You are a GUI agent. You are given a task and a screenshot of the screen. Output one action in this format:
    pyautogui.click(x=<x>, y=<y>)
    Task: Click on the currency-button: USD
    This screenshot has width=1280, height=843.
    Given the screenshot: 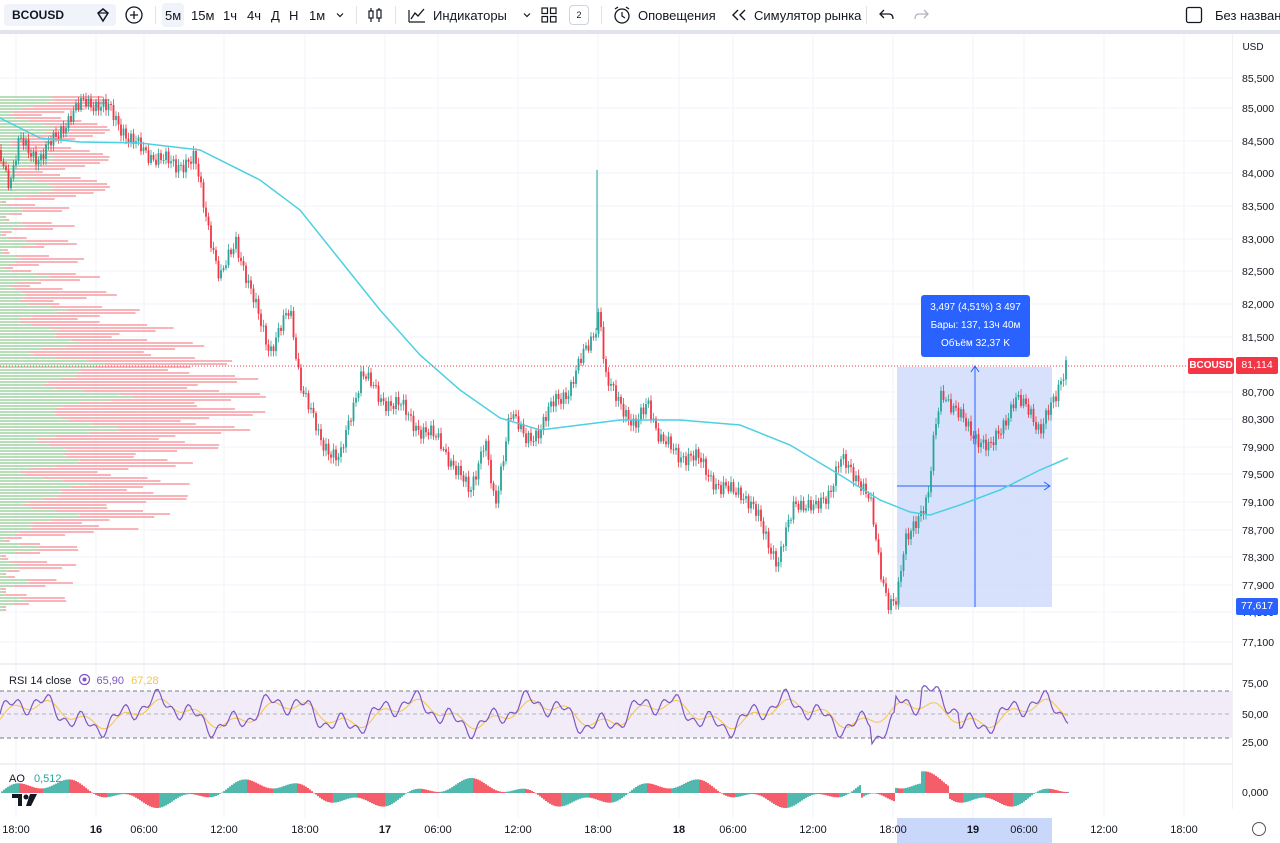 What is the action you would take?
    pyautogui.click(x=1253, y=47)
    